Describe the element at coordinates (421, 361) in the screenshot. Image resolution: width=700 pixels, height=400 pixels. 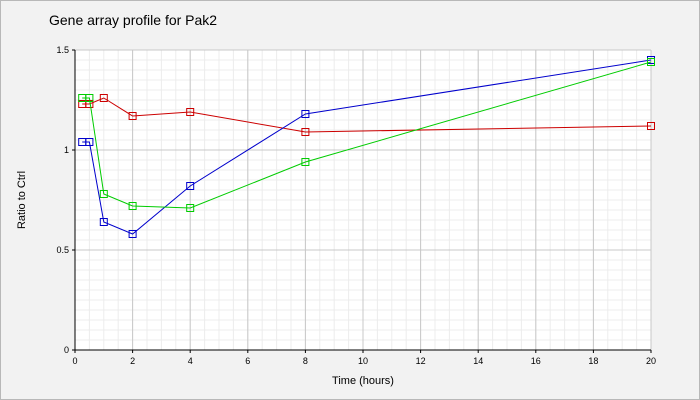
I see `x-tick-label: 12` at that location.